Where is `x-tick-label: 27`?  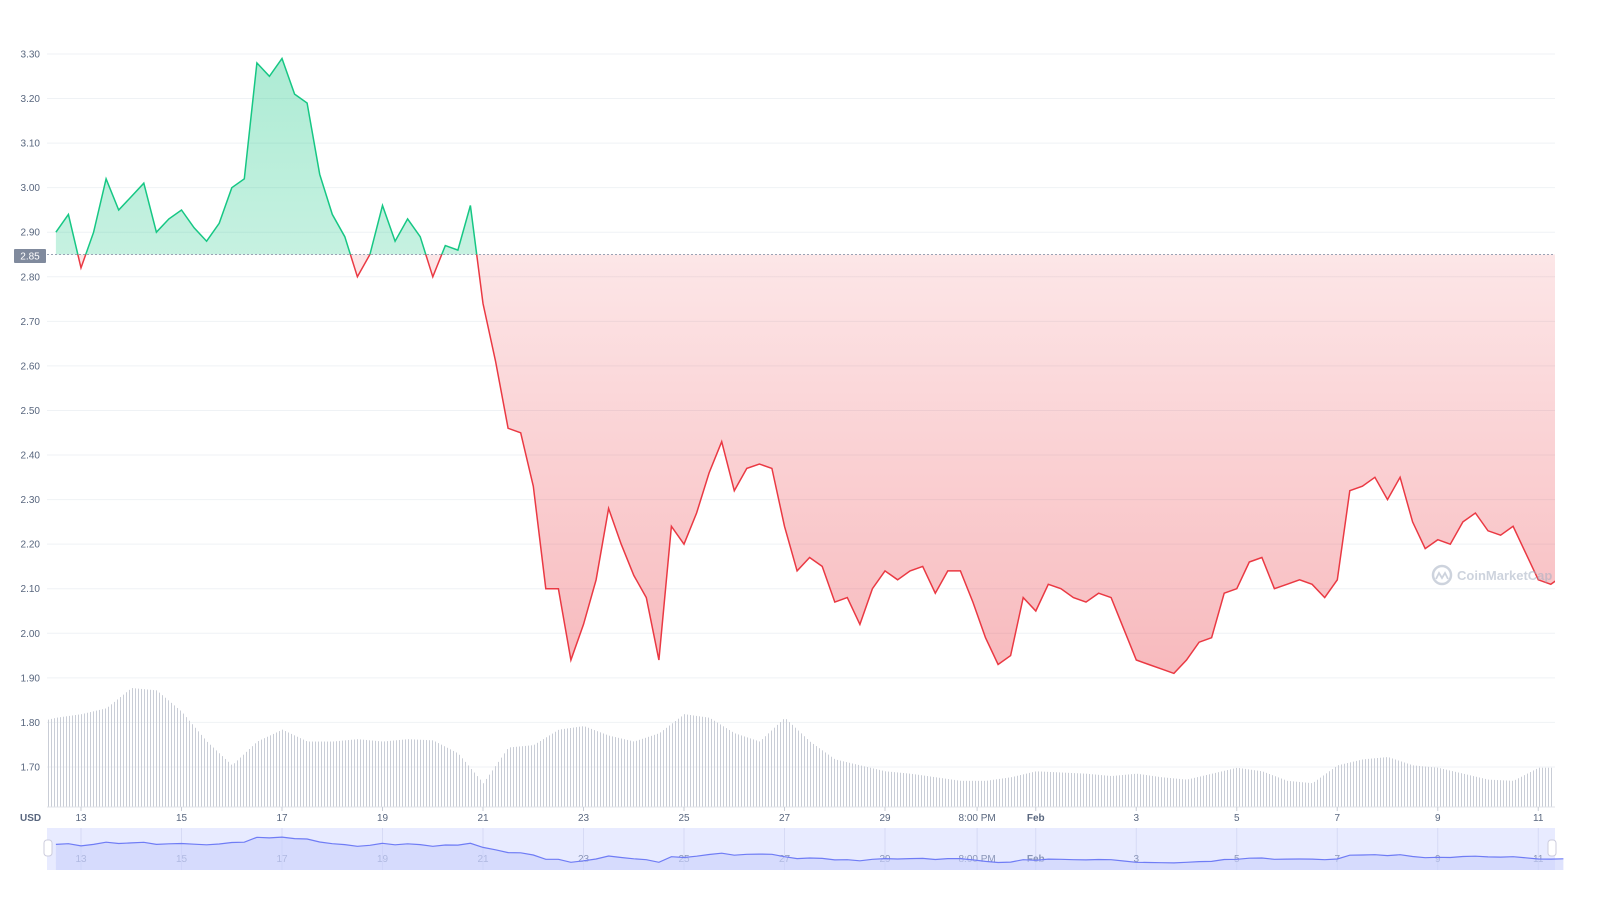
x-tick-label: 27 is located at coordinates (785, 818).